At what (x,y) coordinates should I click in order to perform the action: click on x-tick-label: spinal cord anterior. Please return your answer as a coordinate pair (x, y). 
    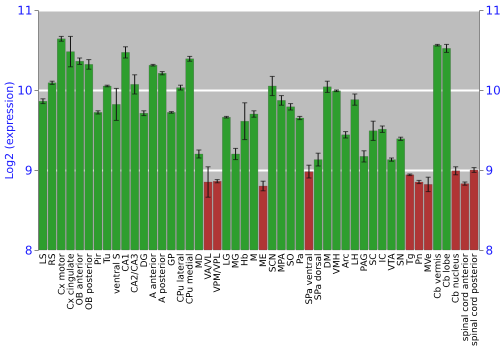
    Looking at the image, I should click on (465, 297).